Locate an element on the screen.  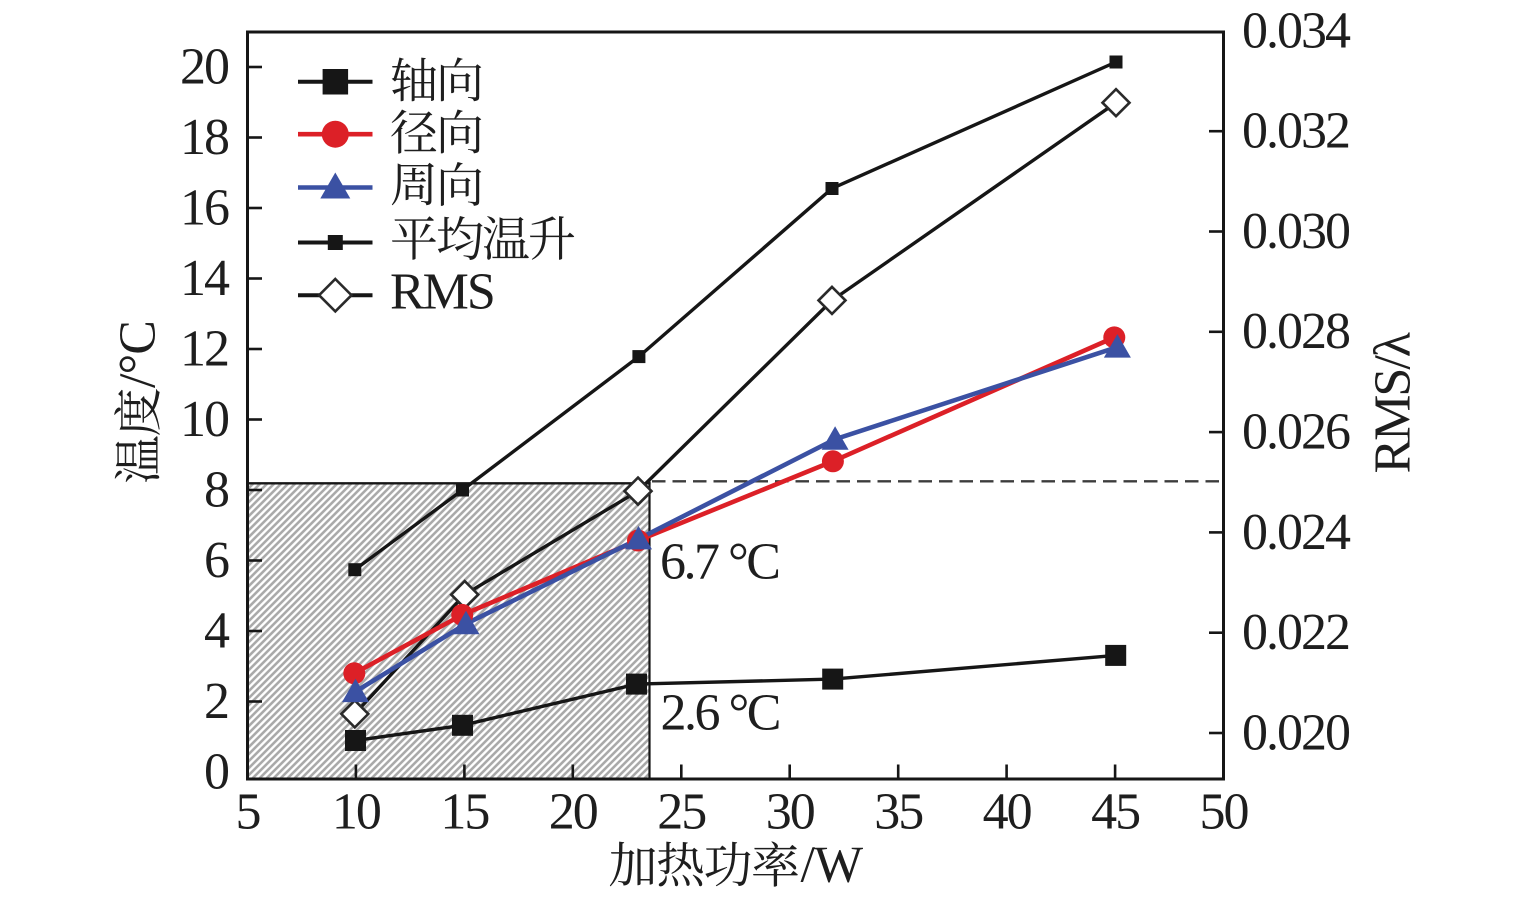
svg-text: 4 is located at coordinates (217, 630).